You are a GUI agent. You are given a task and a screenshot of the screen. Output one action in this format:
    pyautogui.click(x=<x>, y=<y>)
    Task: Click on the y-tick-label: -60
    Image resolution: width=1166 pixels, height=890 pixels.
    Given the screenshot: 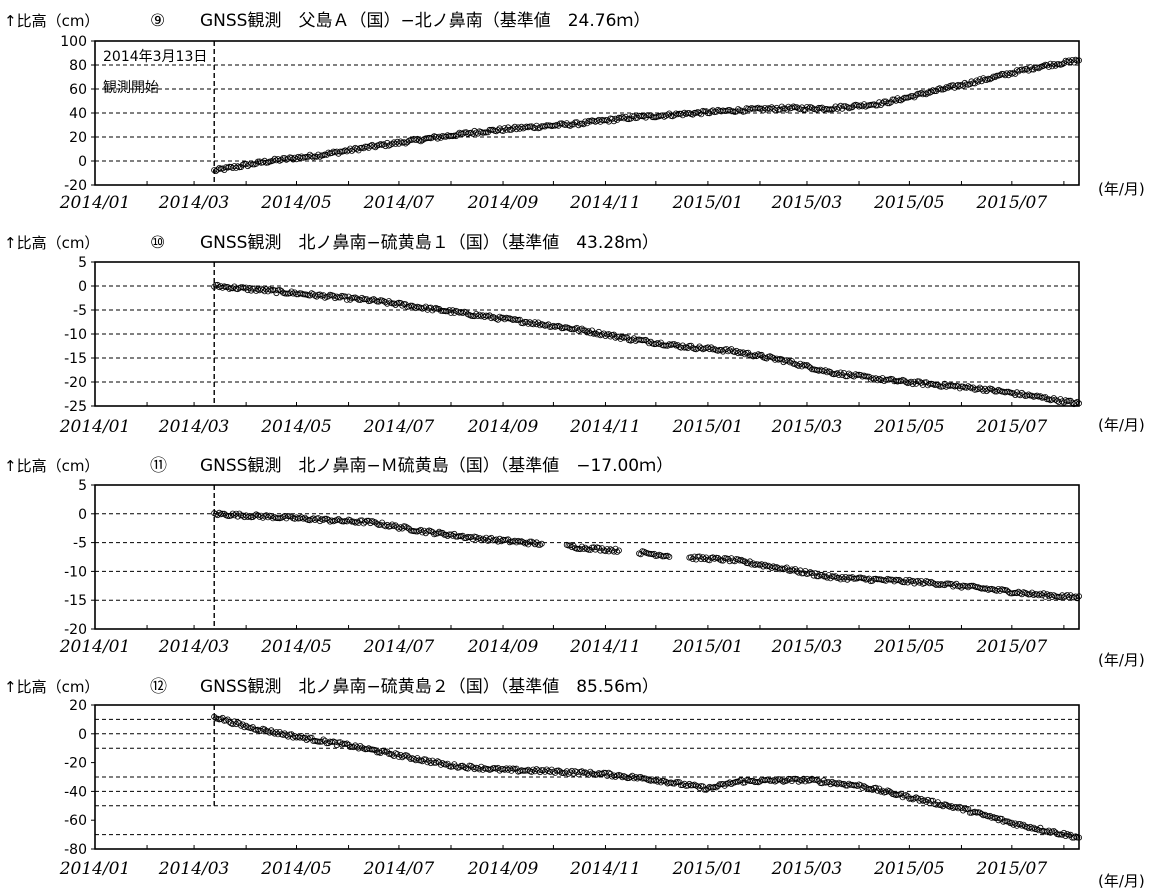 What is the action you would take?
    pyautogui.click(x=75, y=821)
    